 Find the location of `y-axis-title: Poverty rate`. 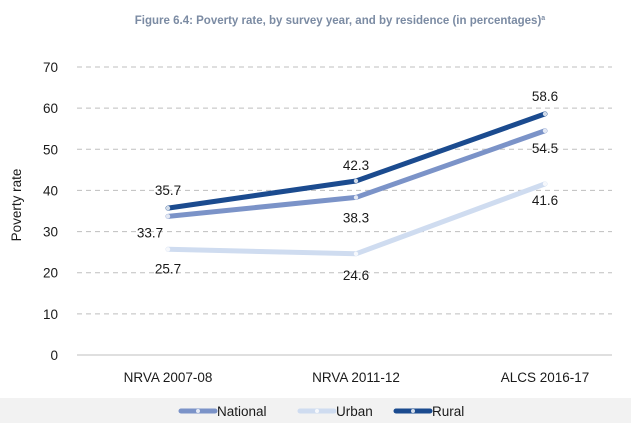

y-axis-title: Poverty rate is located at coordinates (16, 205).